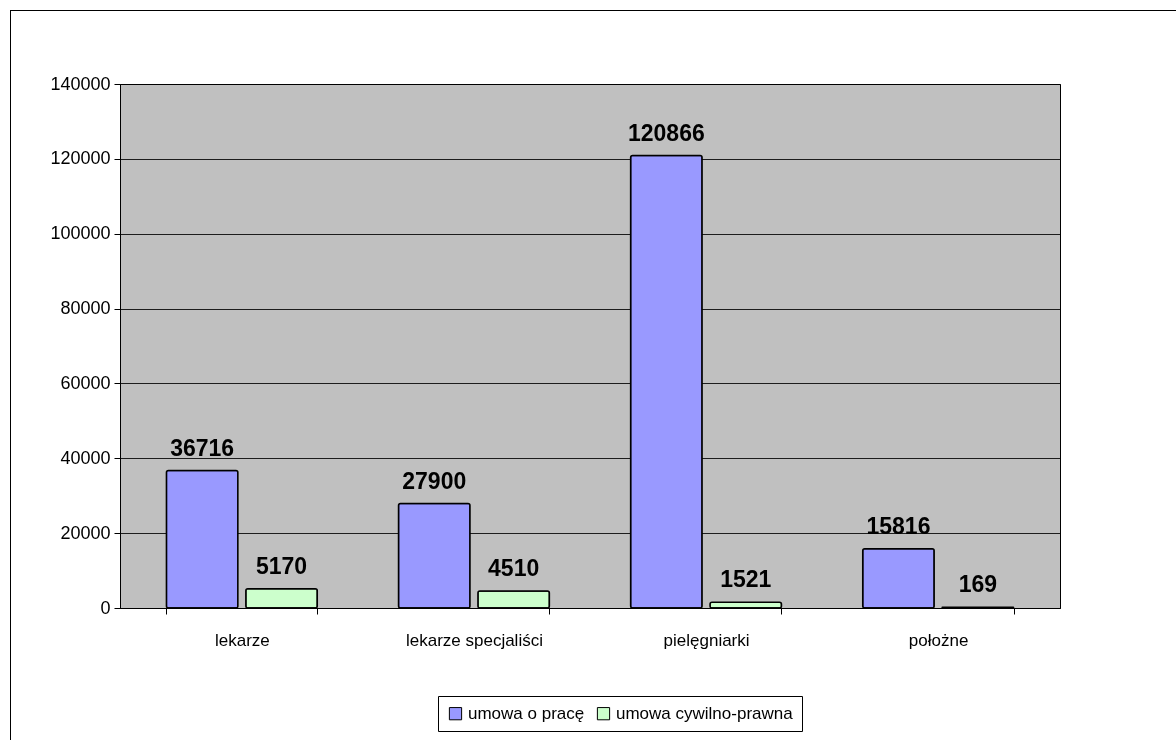 The height and width of the screenshot is (740, 1176). What do you see at coordinates (705, 713) in the screenshot?
I see `legend-label: umowa cywilno-prawna` at bounding box center [705, 713].